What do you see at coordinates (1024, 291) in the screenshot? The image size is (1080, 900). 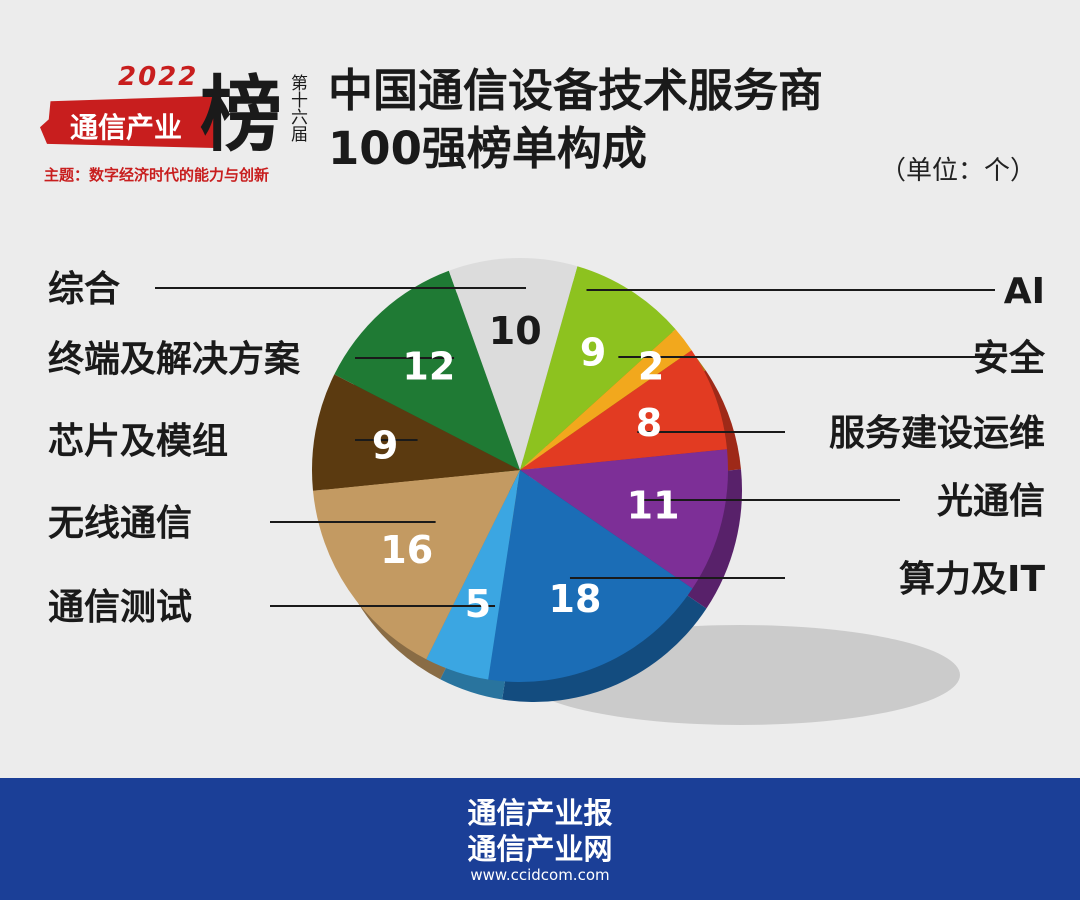 I see `category-label-0: AI` at bounding box center [1024, 291].